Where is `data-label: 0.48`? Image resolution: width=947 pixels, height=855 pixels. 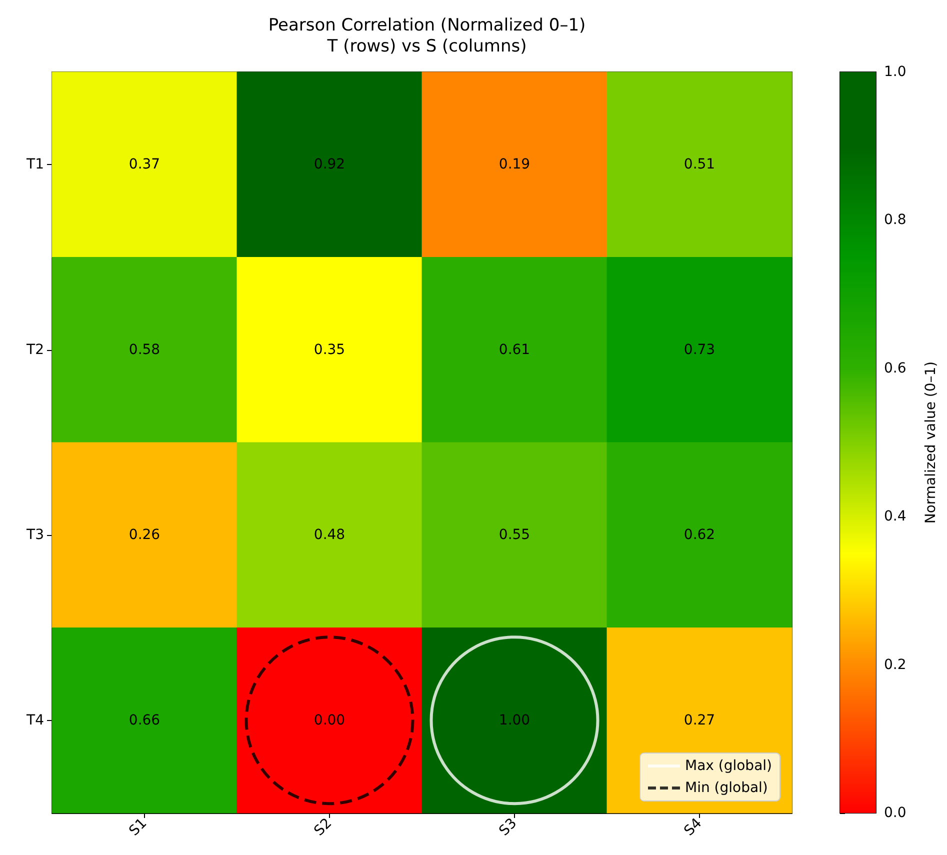
data-label: 0.48 is located at coordinates (330, 535).